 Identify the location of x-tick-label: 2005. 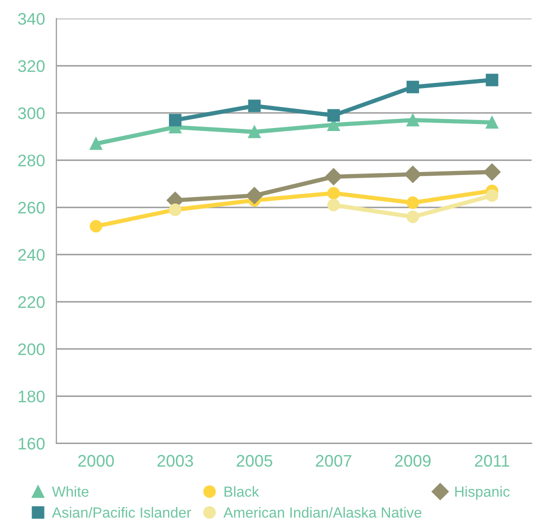
(254, 460).